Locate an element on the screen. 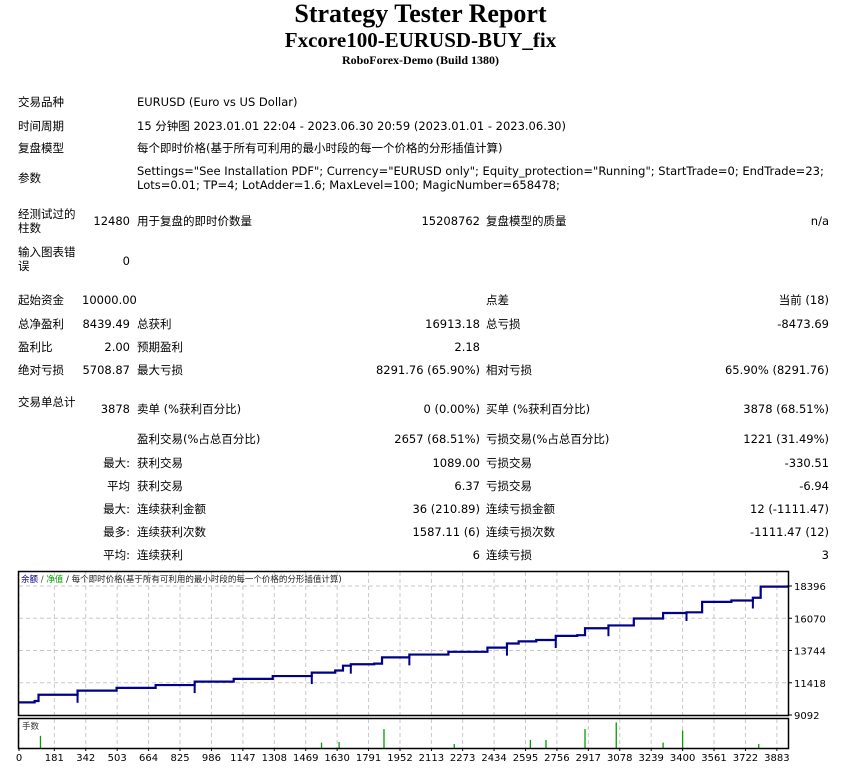  errors-label: 输入图表错误 is located at coordinates (47, 259).